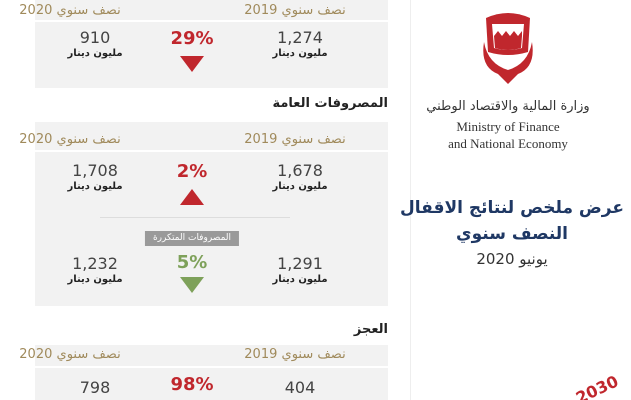 The height and width of the screenshot is (400, 631). What do you see at coordinates (300, 170) in the screenshot?
I see `value: 1,678` at bounding box center [300, 170].